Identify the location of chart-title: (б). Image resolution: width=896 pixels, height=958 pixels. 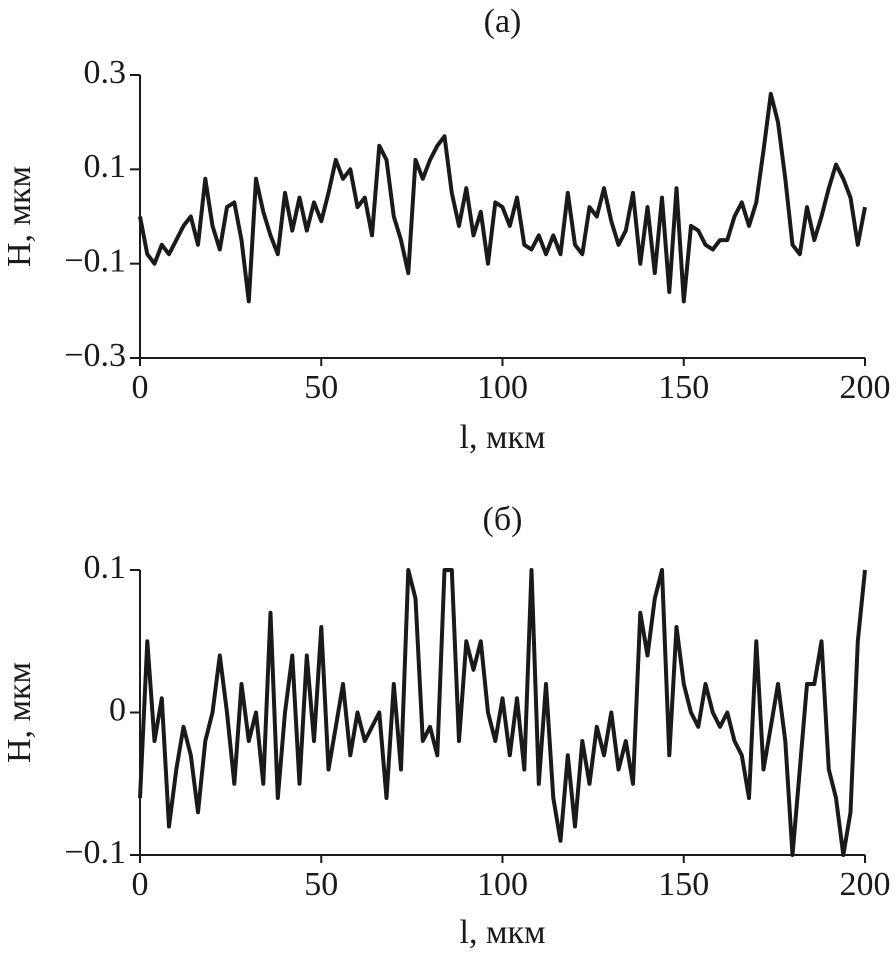
(503, 519).